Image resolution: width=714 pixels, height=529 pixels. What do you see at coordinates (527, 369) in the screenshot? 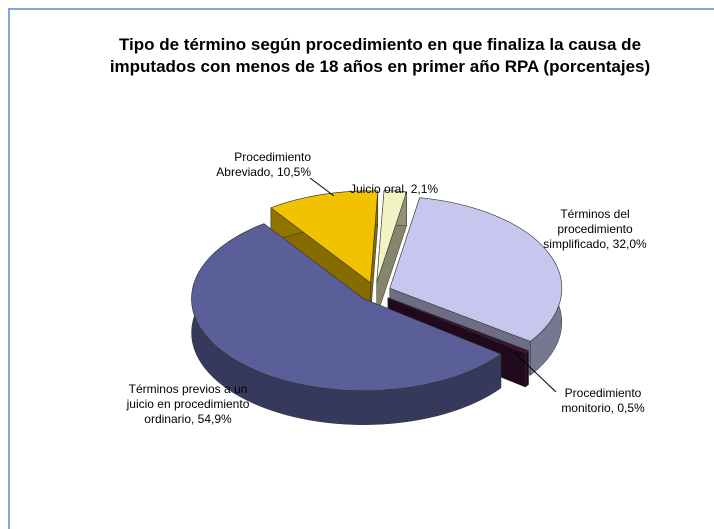
I see `slice-side` at bounding box center [527, 369].